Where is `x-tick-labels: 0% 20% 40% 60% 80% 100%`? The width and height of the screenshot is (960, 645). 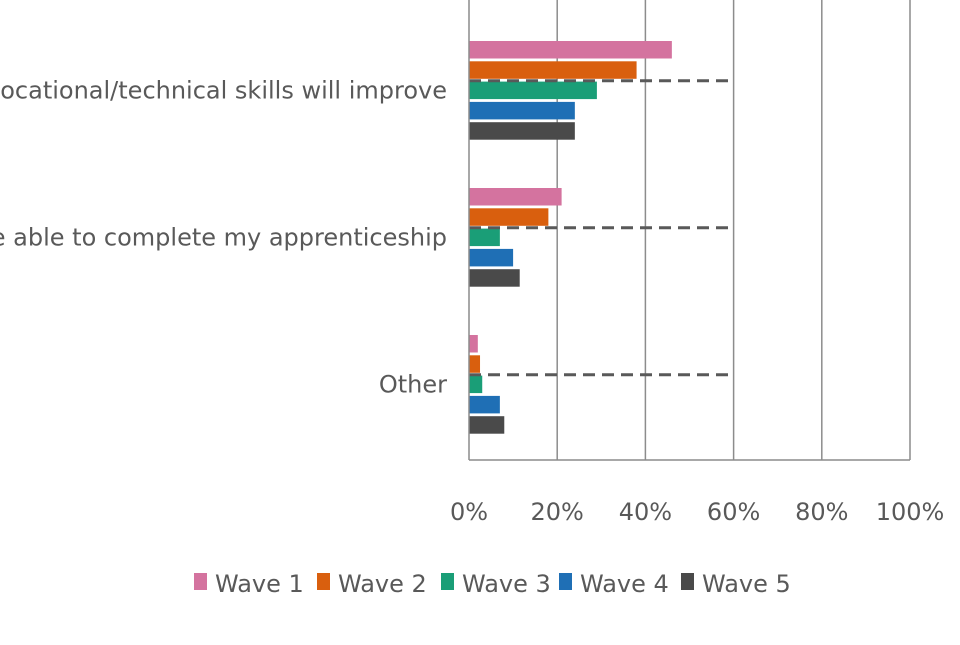
x-tick-labels: 0% 20% 40% 60% 80% 100% is located at coordinates (697, 512).